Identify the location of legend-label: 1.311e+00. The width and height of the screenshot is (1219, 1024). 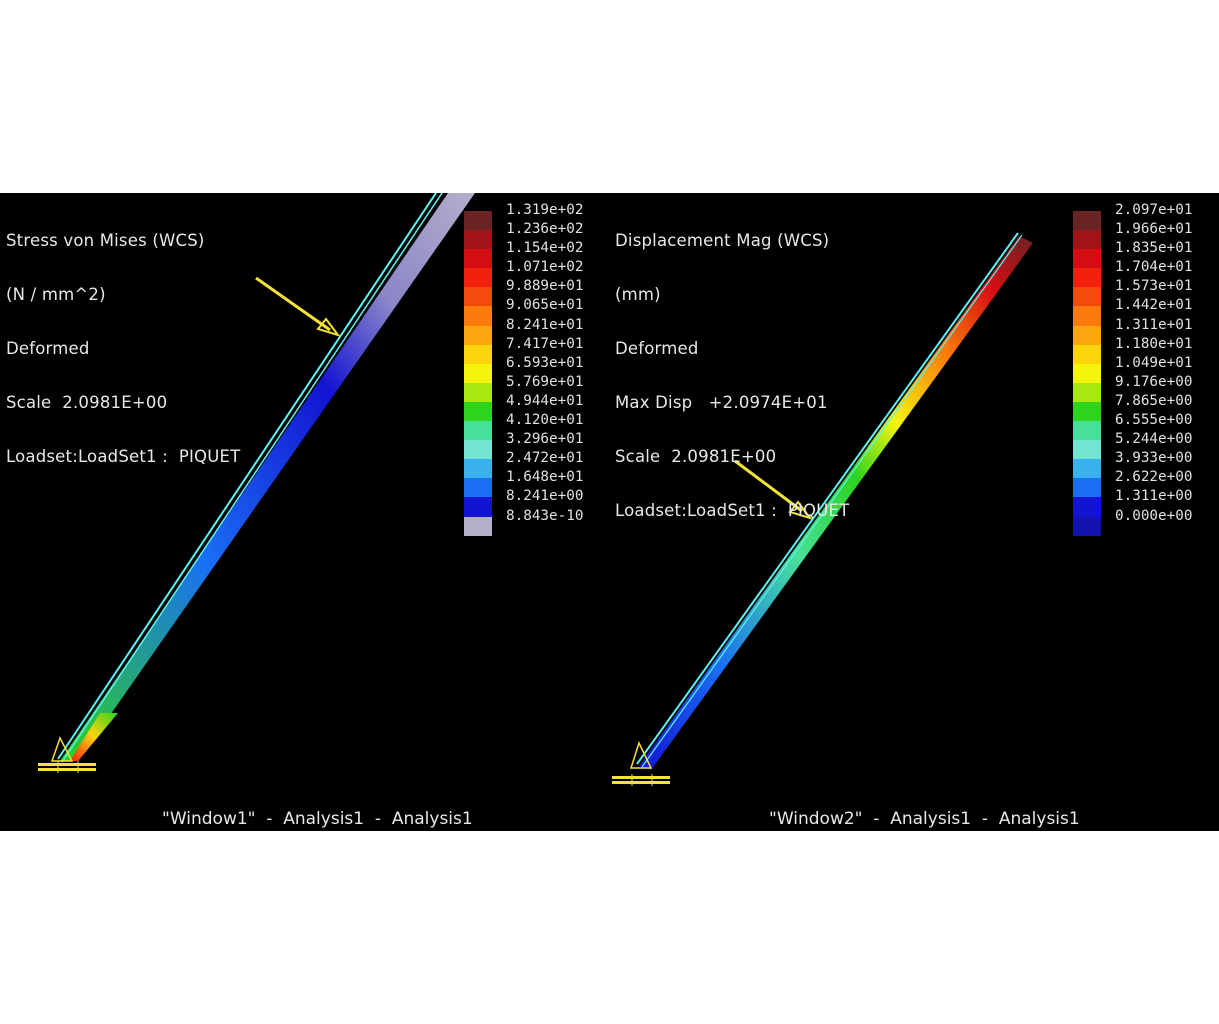
(1154, 496).